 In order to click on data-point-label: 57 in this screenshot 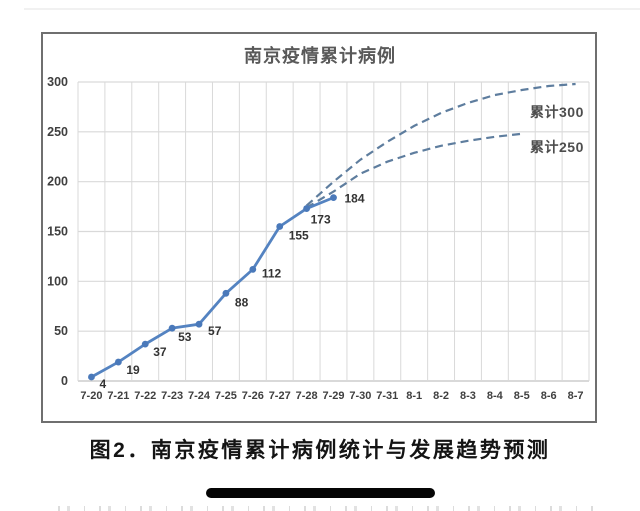, I will do `click(215, 331)`.